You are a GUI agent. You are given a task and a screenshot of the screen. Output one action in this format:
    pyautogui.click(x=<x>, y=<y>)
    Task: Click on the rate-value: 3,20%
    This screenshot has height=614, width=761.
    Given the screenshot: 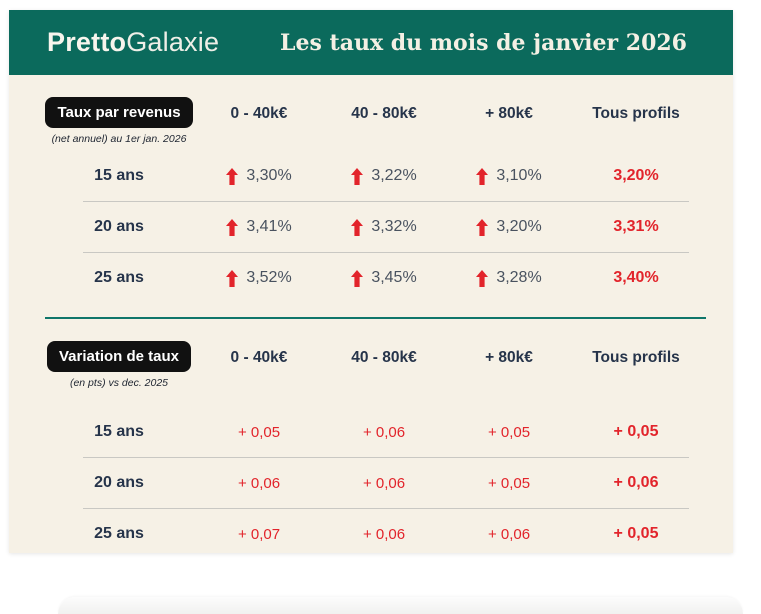 What is the action you would take?
    pyautogui.click(x=519, y=226)
    